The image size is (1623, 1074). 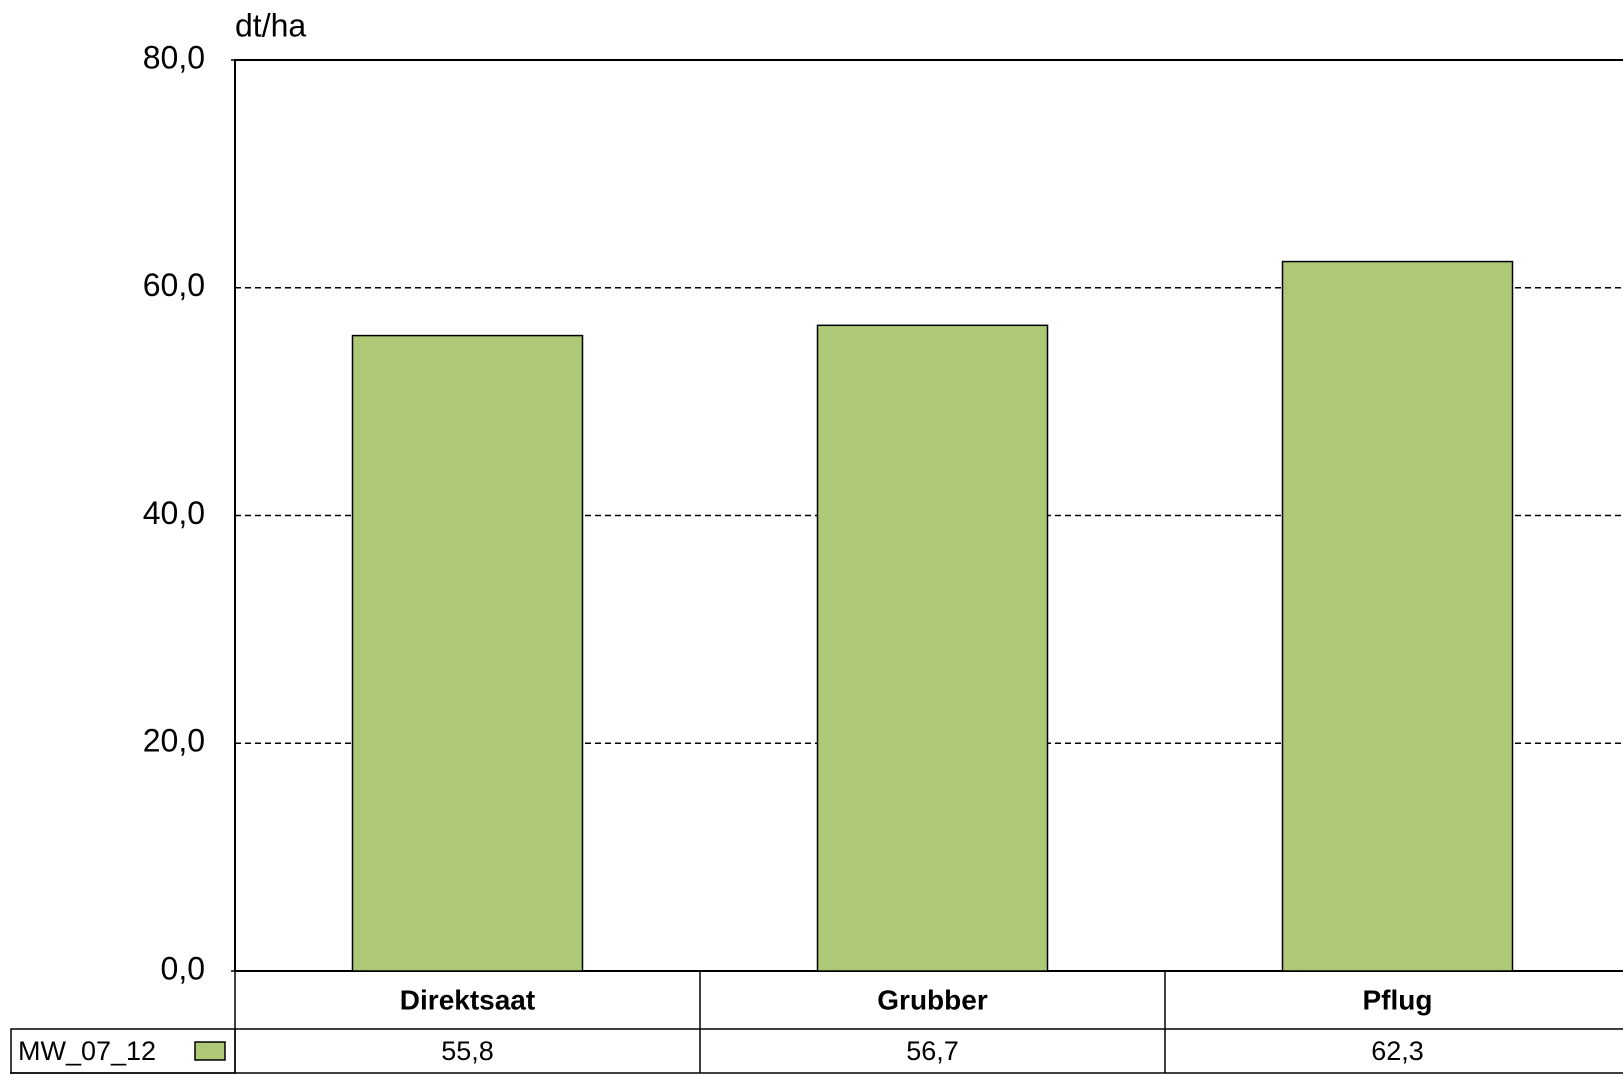 I want to click on legend-label: MW_07_12, so click(x=87, y=1051).